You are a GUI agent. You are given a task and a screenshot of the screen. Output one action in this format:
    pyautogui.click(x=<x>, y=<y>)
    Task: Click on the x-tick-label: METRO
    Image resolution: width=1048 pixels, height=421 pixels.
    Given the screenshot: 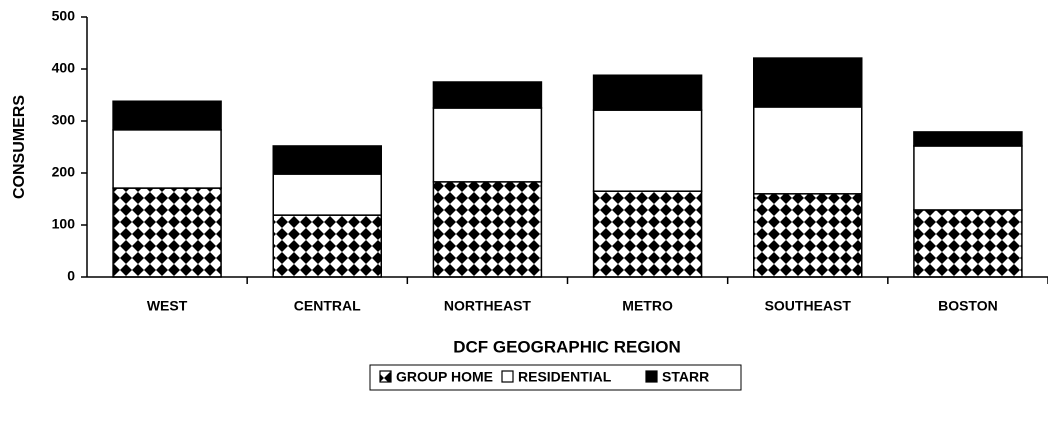 What is the action you would take?
    pyautogui.click(x=647, y=306)
    